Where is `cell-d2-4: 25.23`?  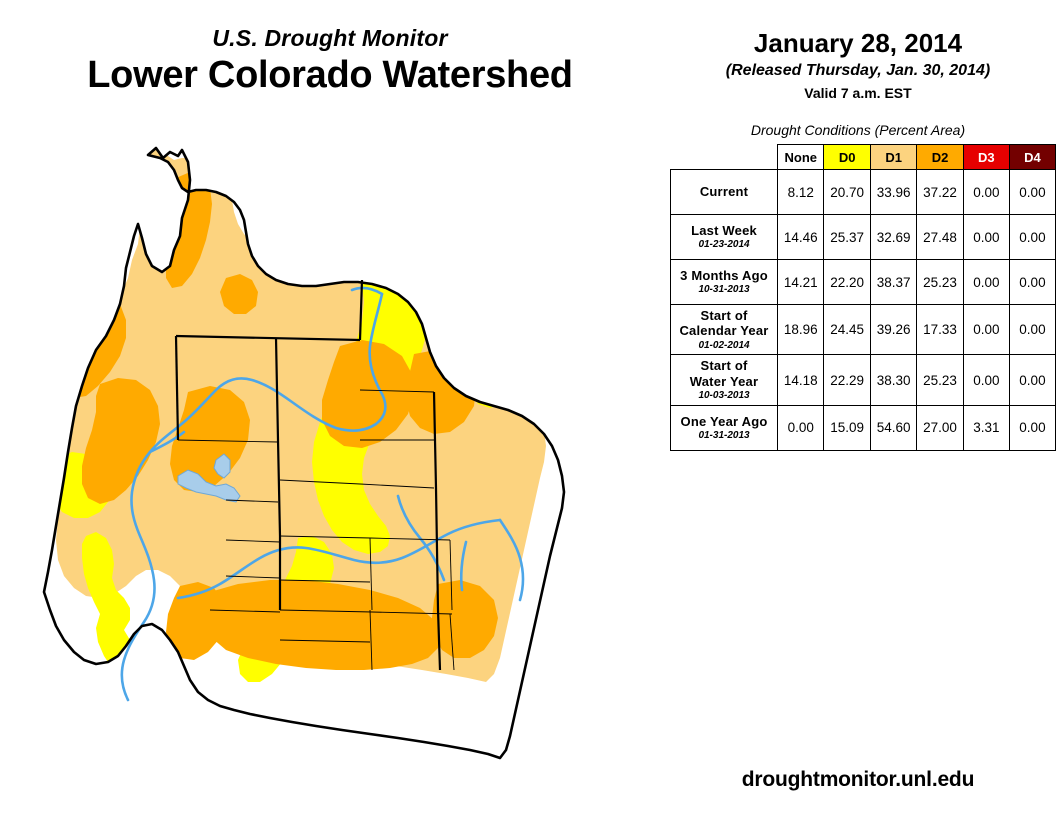 cell-d2-4: 25.23 is located at coordinates (940, 380).